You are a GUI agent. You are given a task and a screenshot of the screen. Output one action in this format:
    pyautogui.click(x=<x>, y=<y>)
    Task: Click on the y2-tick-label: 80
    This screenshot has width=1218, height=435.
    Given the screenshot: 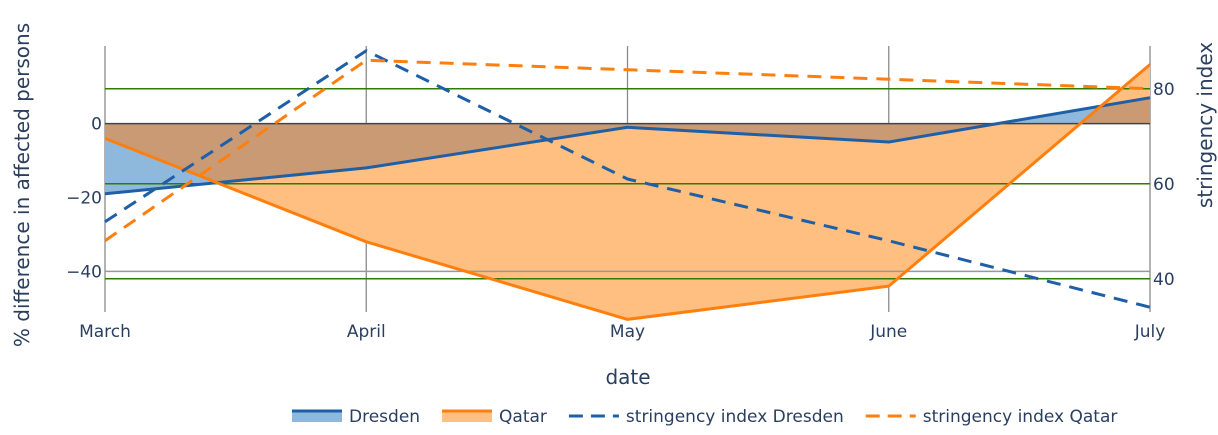 What is the action you would take?
    pyautogui.click(x=1164, y=90)
    